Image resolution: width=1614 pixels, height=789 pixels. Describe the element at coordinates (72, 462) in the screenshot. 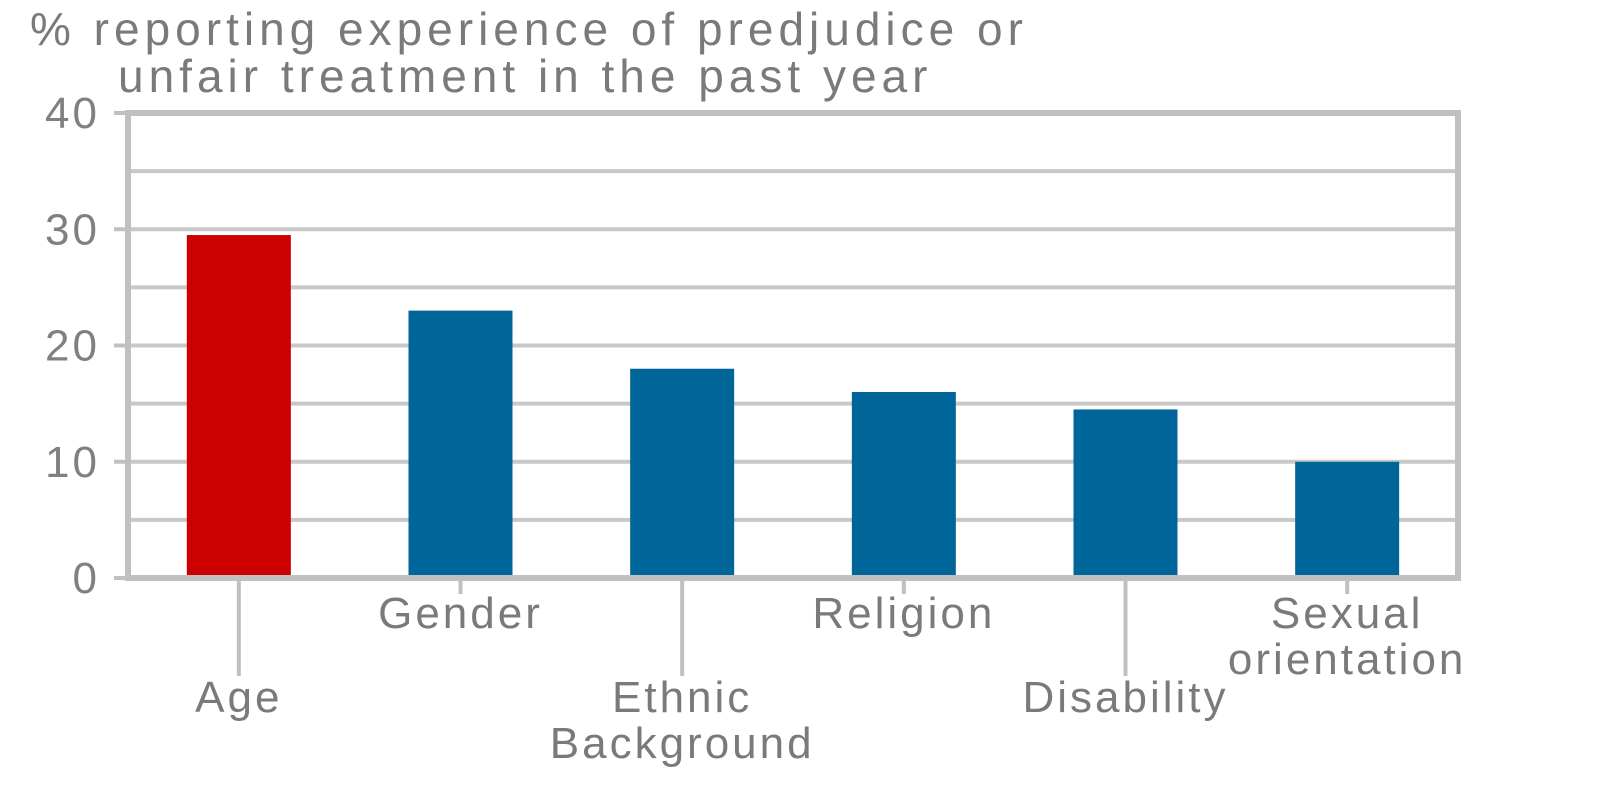

I see `y-tick-label: 10` at that location.